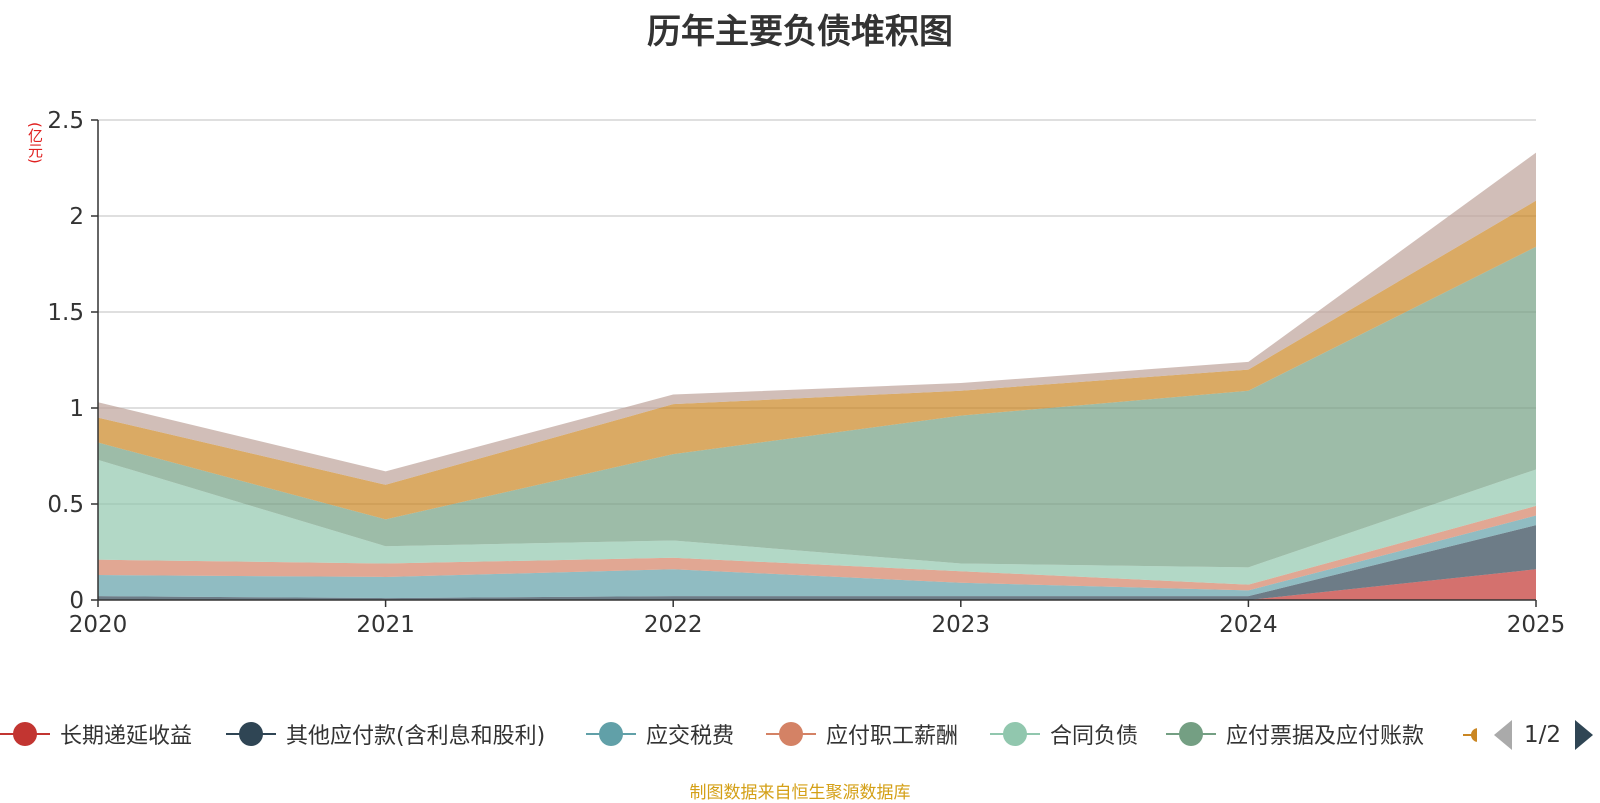 The height and width of the screenshot is (803, 1600). I want to click on legend-label: 应交税费, so click(690, 736).